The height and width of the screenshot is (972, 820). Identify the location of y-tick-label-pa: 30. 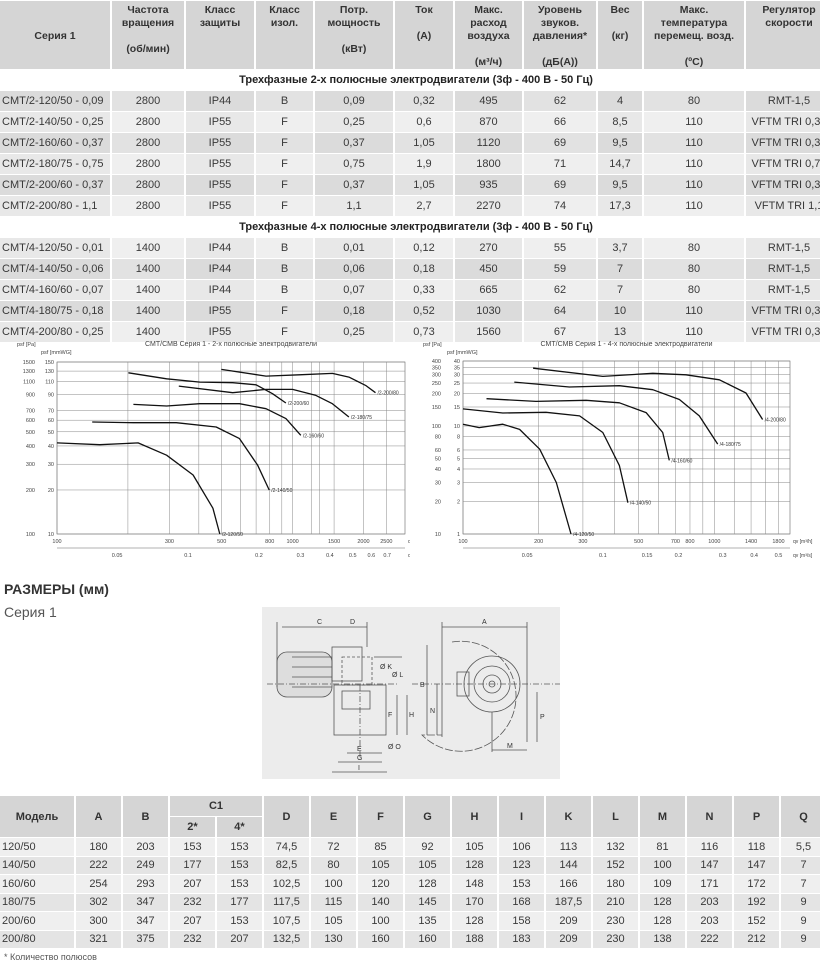
(438, 483).